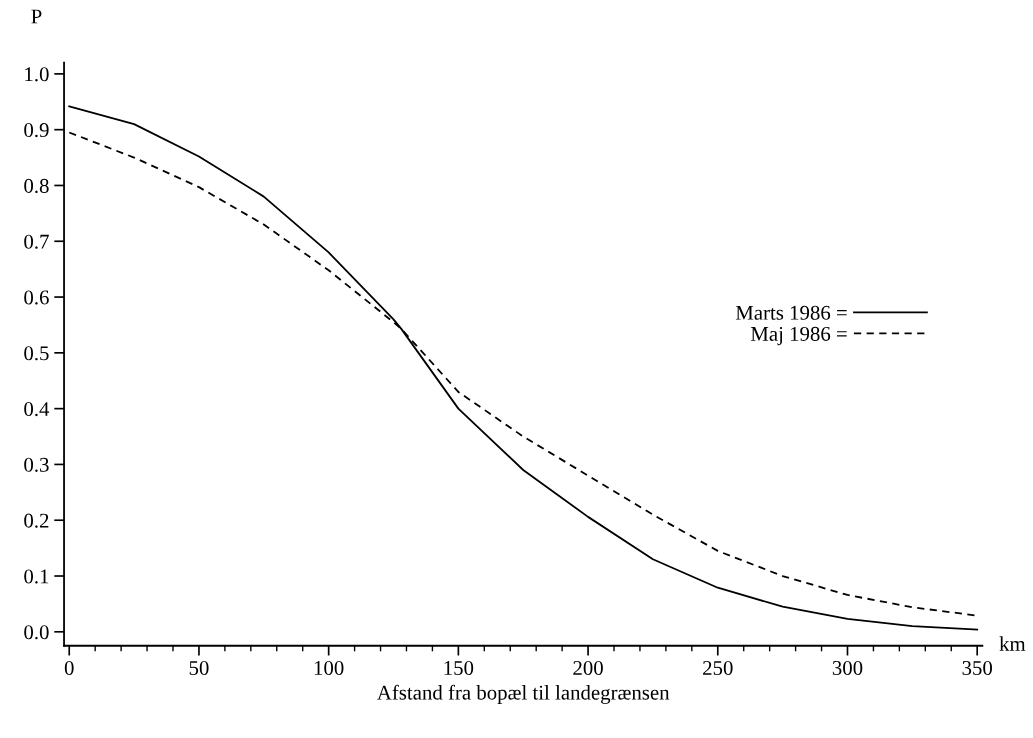  Describe the element at coordinates (36, 185) in the screenshot. I see `y-tick-label: 0.8` at that location.